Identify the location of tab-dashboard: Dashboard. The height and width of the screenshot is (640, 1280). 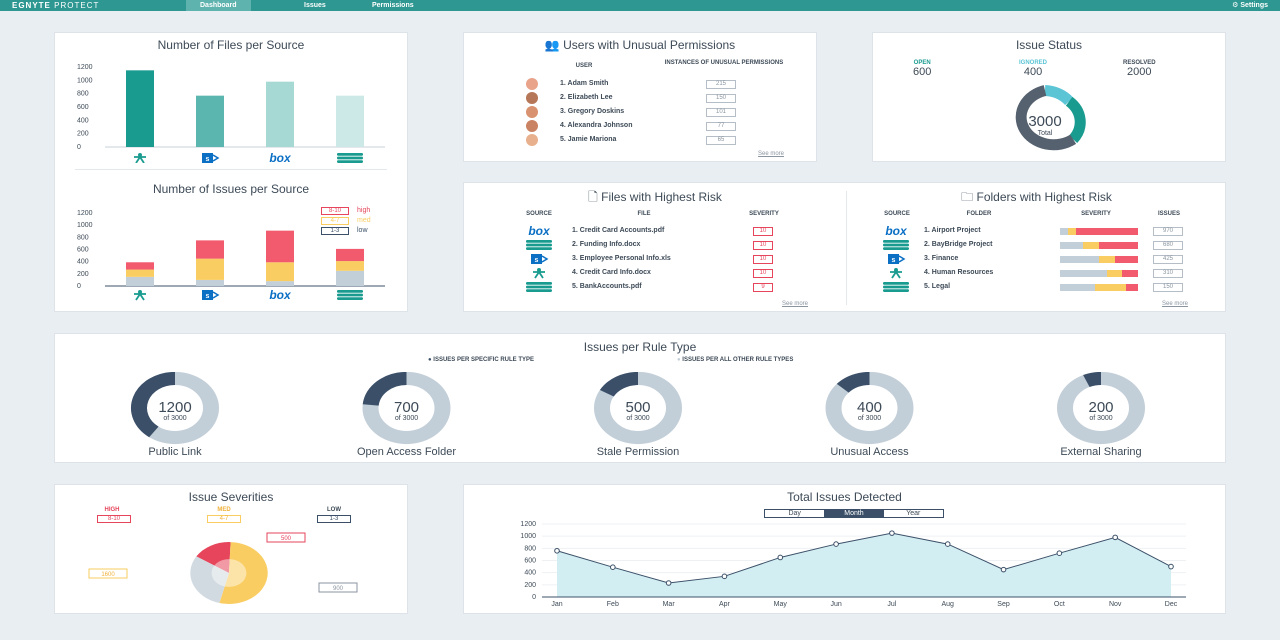
(218, 5).